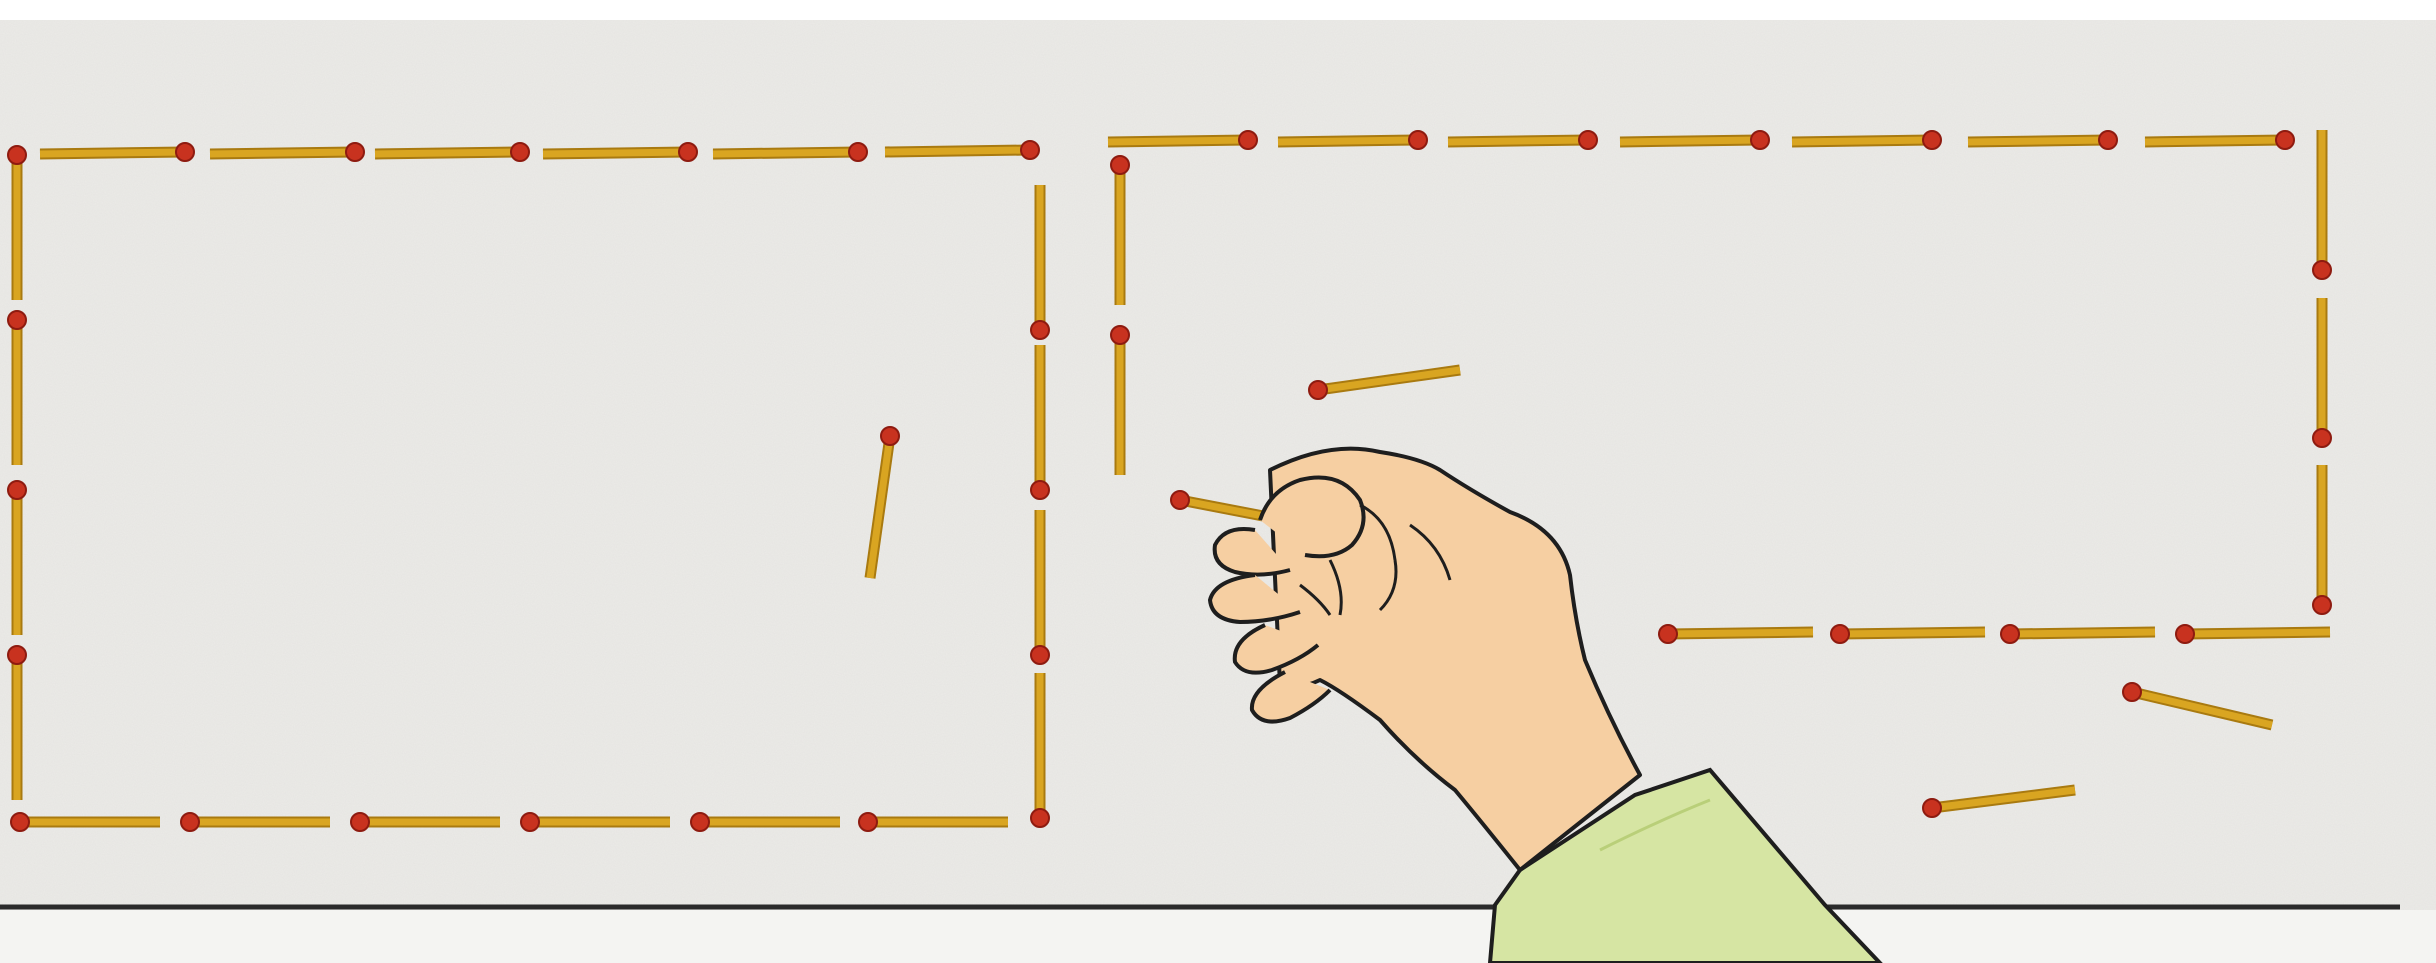 This screenshot has height=963, width=2436. Describe the element at coordinates (1218, 936) in the screenshot. I see `below-table-area` at that location.